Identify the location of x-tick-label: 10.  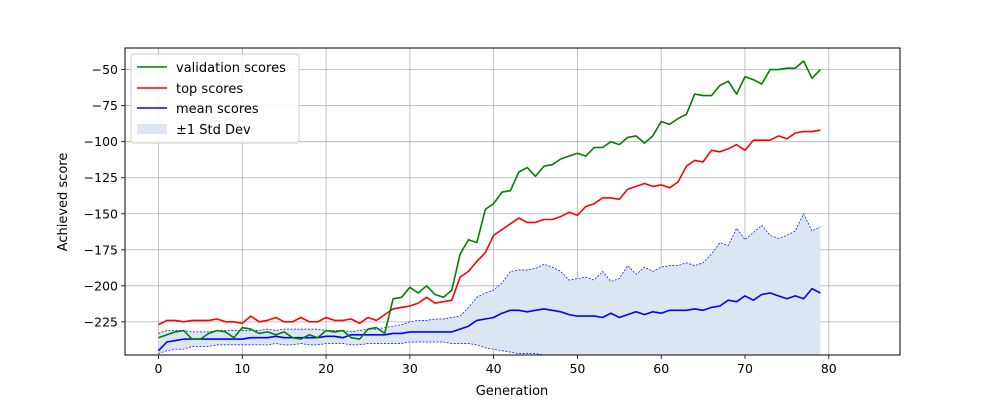
(242, 368).